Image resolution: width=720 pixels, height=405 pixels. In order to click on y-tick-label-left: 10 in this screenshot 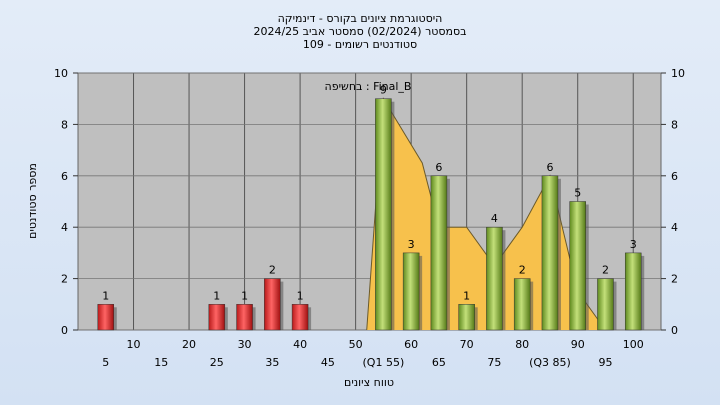, I will do `click(61, 73)`.